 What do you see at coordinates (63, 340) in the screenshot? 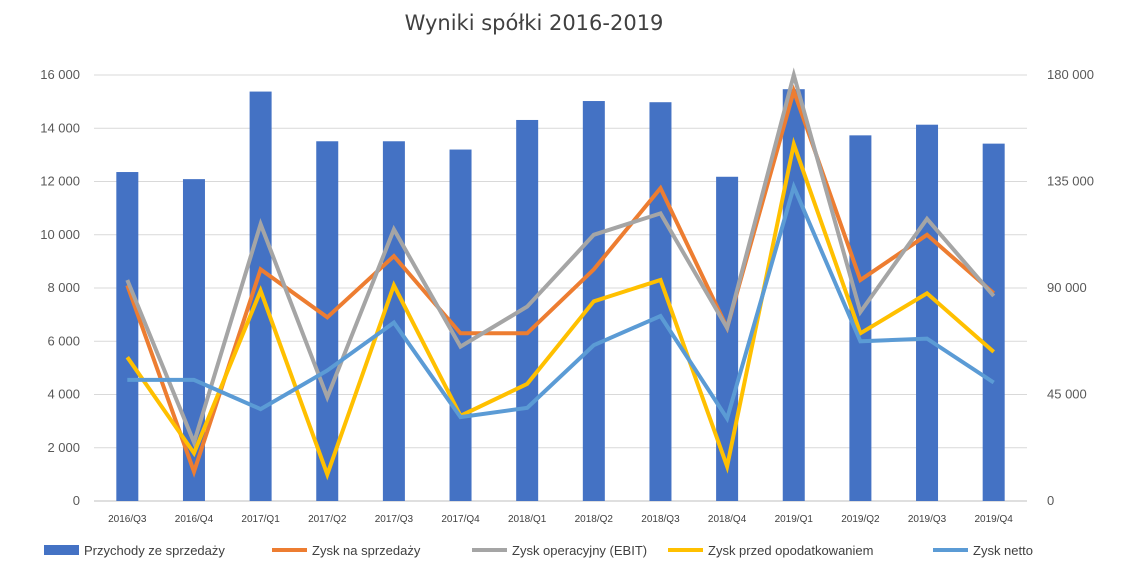
I see `left-tick-label: 6 000` at bounding box center [63, 340].